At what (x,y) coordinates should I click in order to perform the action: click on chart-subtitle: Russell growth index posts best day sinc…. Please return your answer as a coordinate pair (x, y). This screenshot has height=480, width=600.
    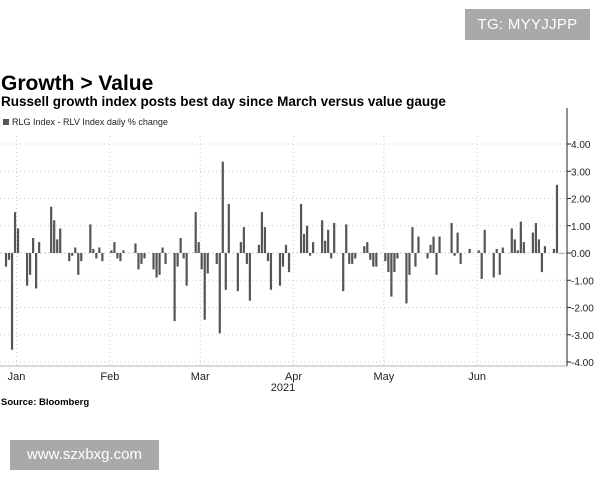
    Looking at the image, I should click on (223, 101).